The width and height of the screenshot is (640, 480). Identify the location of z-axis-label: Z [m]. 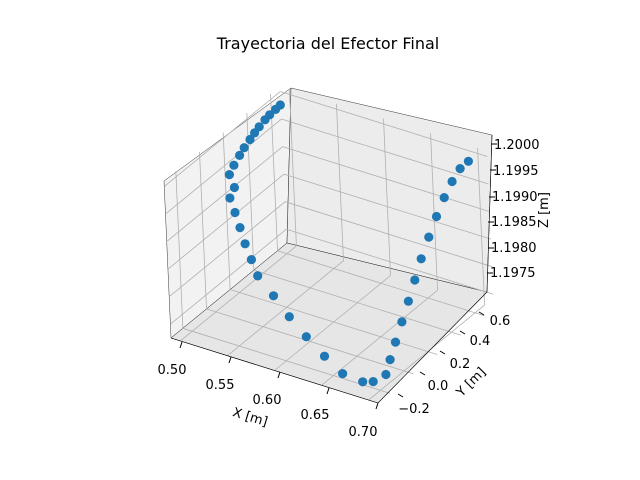
(544, 210).